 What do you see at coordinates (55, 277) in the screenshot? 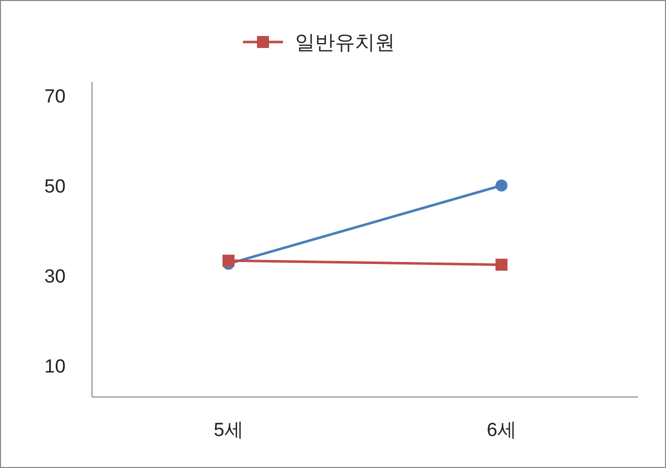
I see `y-tick-label: 30` at bounding box center [55, 277].